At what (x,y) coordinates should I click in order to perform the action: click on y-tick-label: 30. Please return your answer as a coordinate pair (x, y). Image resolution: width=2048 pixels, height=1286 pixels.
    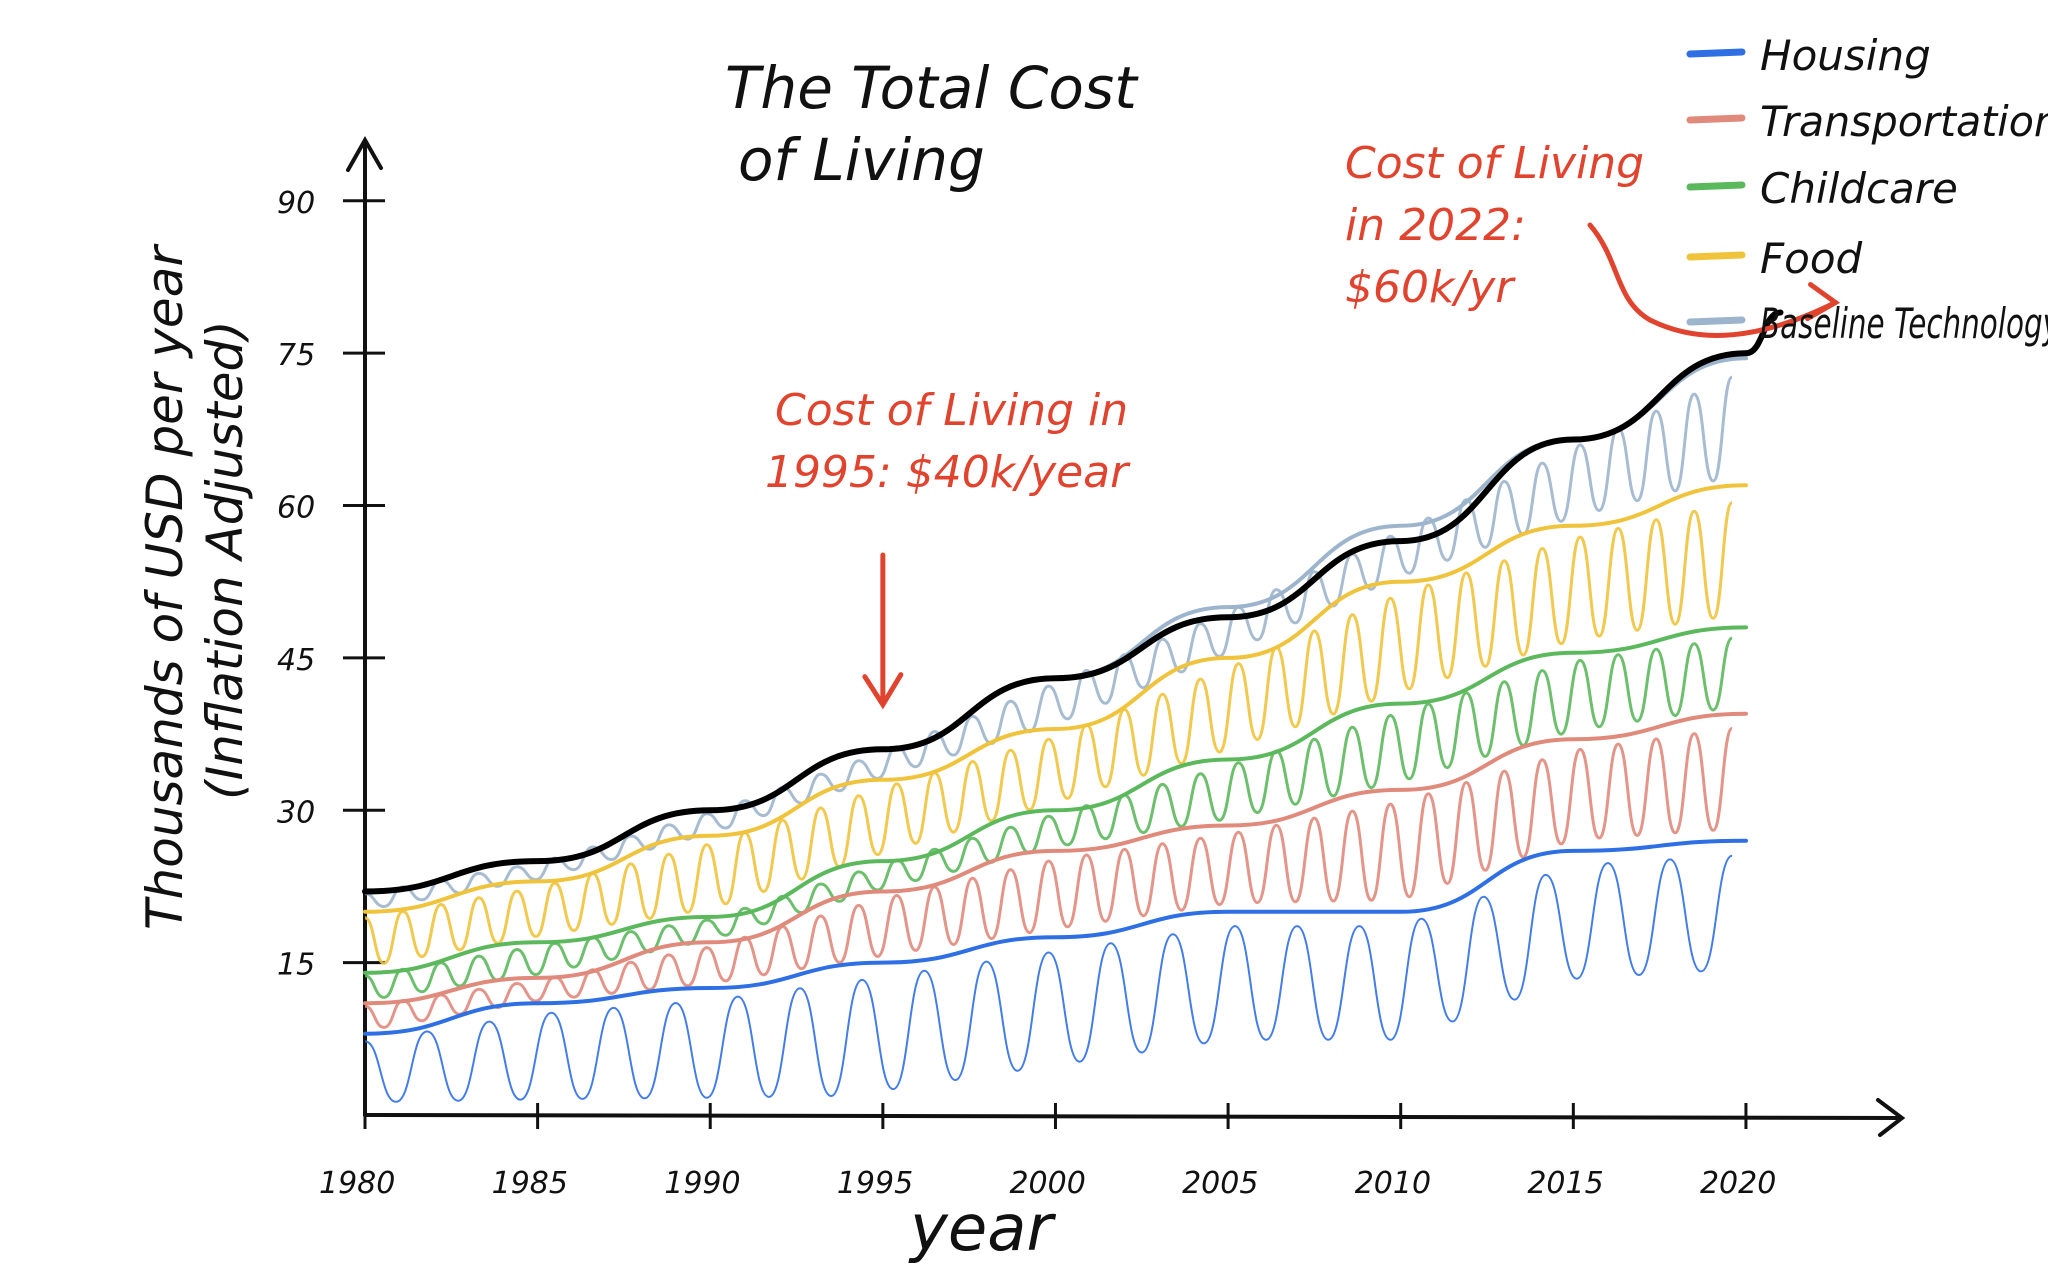
    Looking at the image, I should click on (296, 812).